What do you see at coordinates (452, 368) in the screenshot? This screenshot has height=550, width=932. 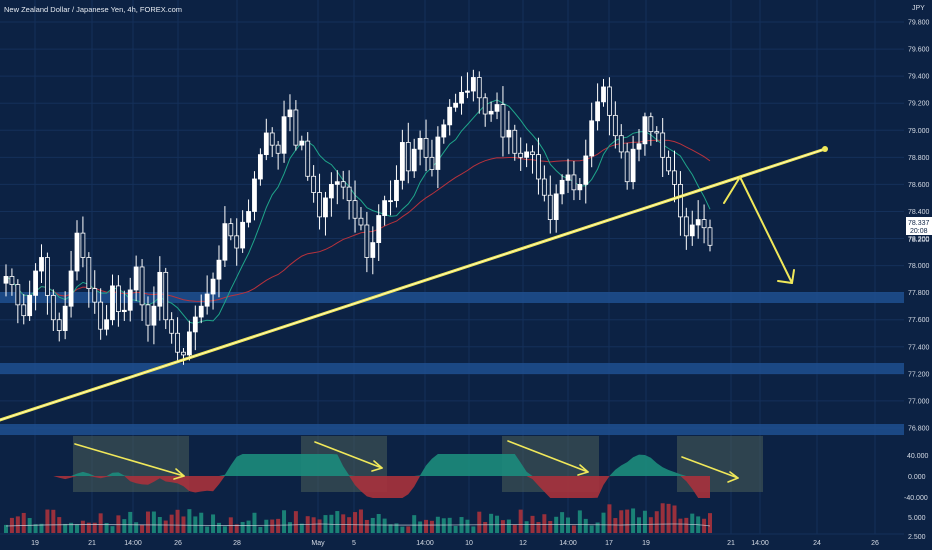 I see `support-zone-middle` at bounding box center [452, 368].